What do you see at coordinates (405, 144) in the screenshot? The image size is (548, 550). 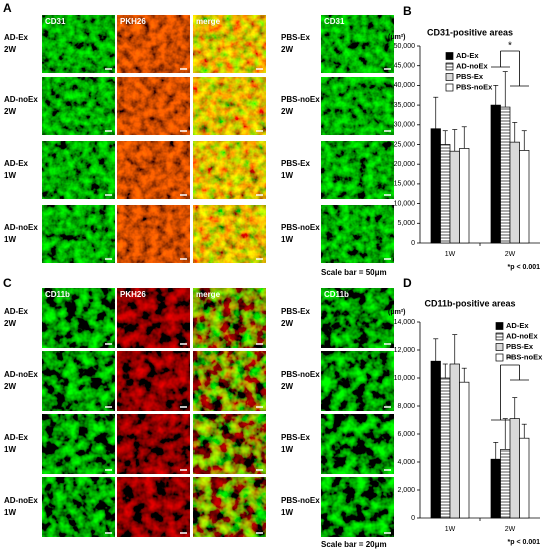 I see `y-tick-label: 25,000` at bounding box center [405, 144].